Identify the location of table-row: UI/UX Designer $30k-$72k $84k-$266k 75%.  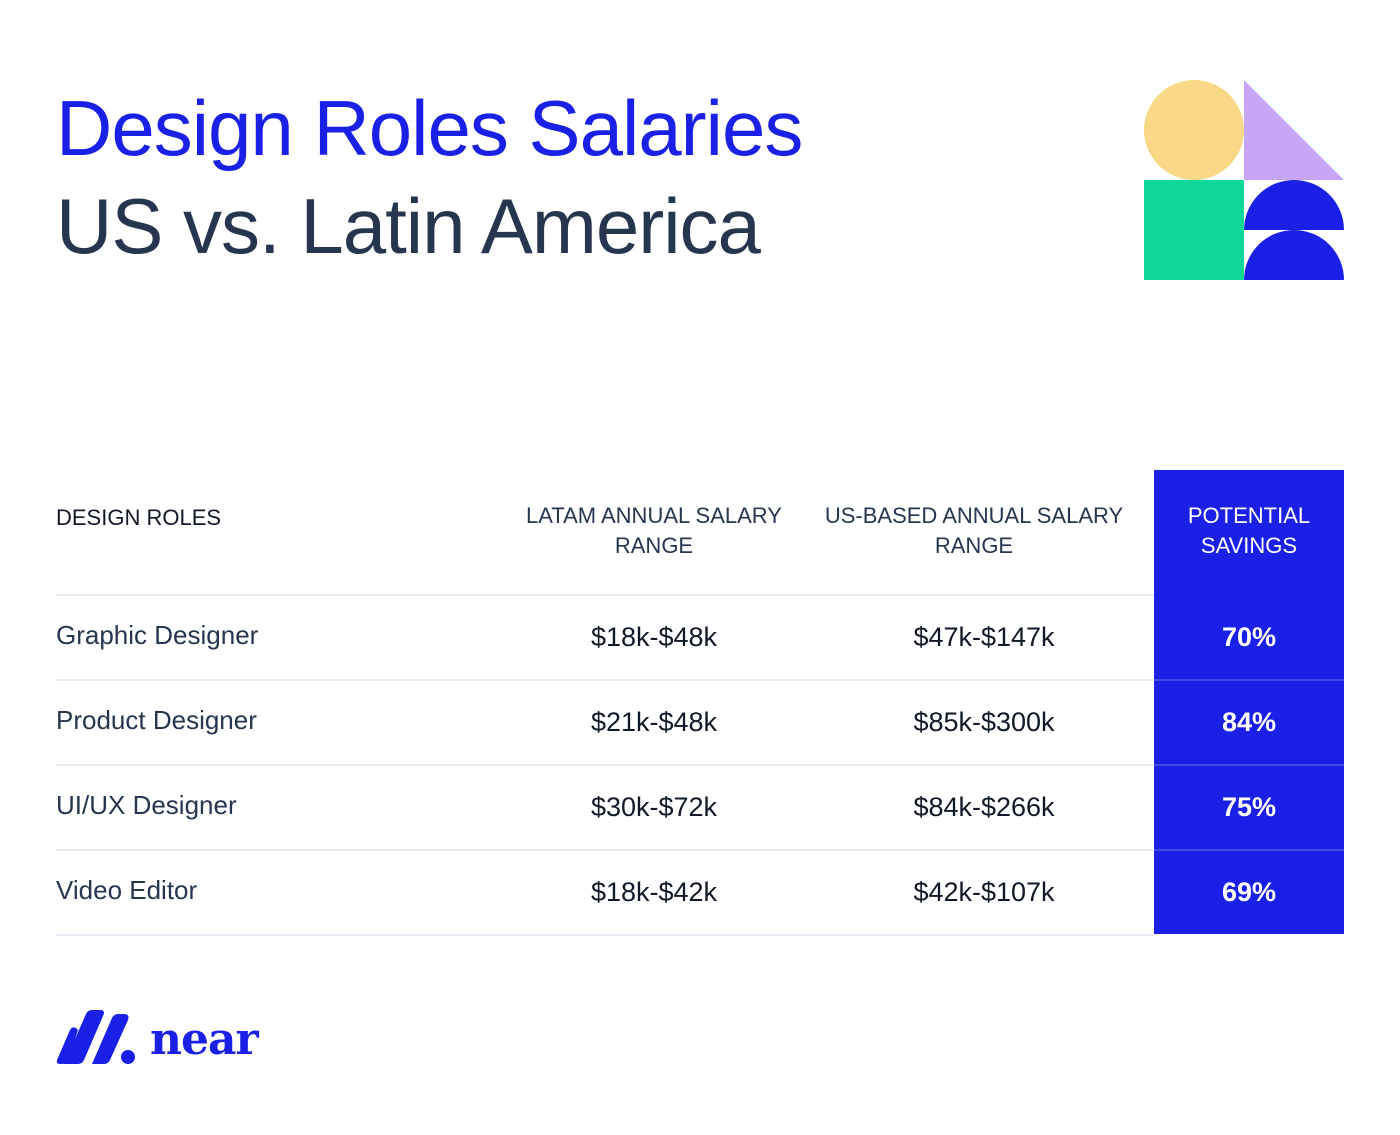
(700, 806).